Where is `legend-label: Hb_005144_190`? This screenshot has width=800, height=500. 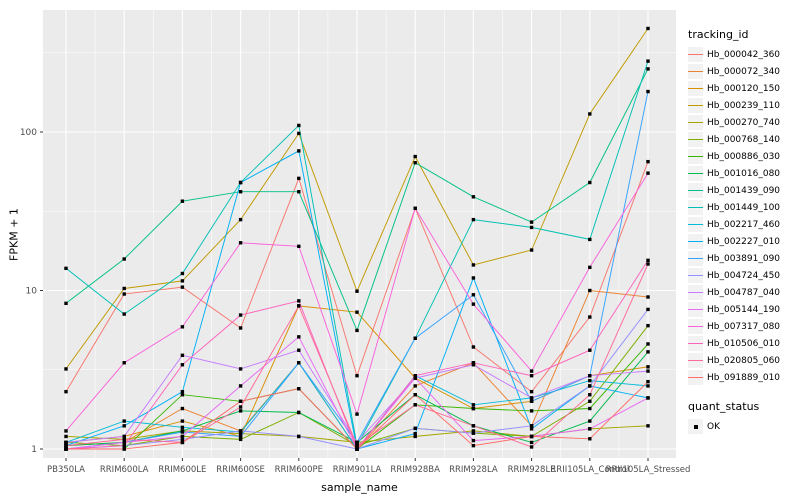 legend-label: Hb_005144_190 is located at coordinates (744, 309).